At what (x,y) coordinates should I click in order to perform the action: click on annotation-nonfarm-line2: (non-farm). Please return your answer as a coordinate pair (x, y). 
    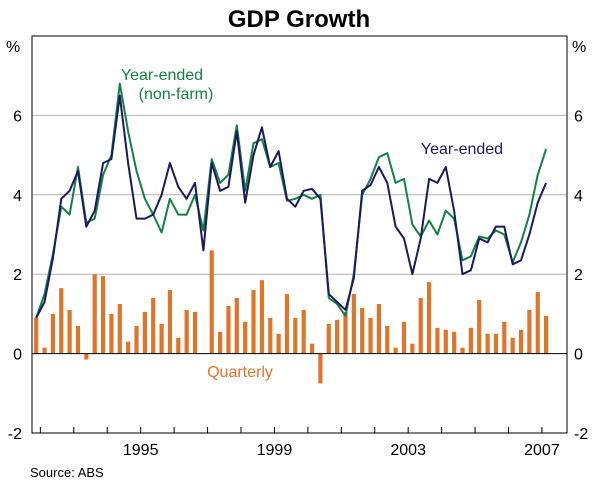
    Looking at the image, I should click on (176, 94).